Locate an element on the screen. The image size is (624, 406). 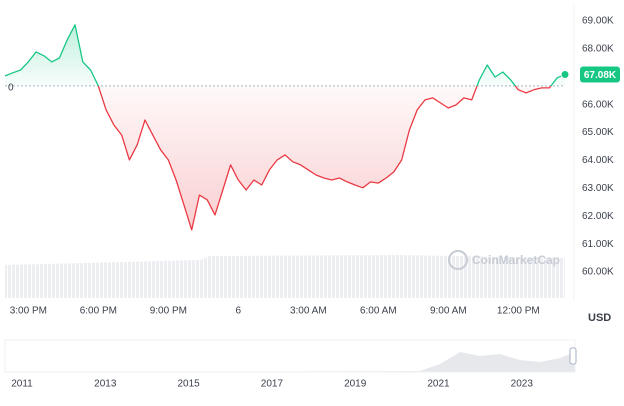
current-price-badge is located at coordinates (600, 74).